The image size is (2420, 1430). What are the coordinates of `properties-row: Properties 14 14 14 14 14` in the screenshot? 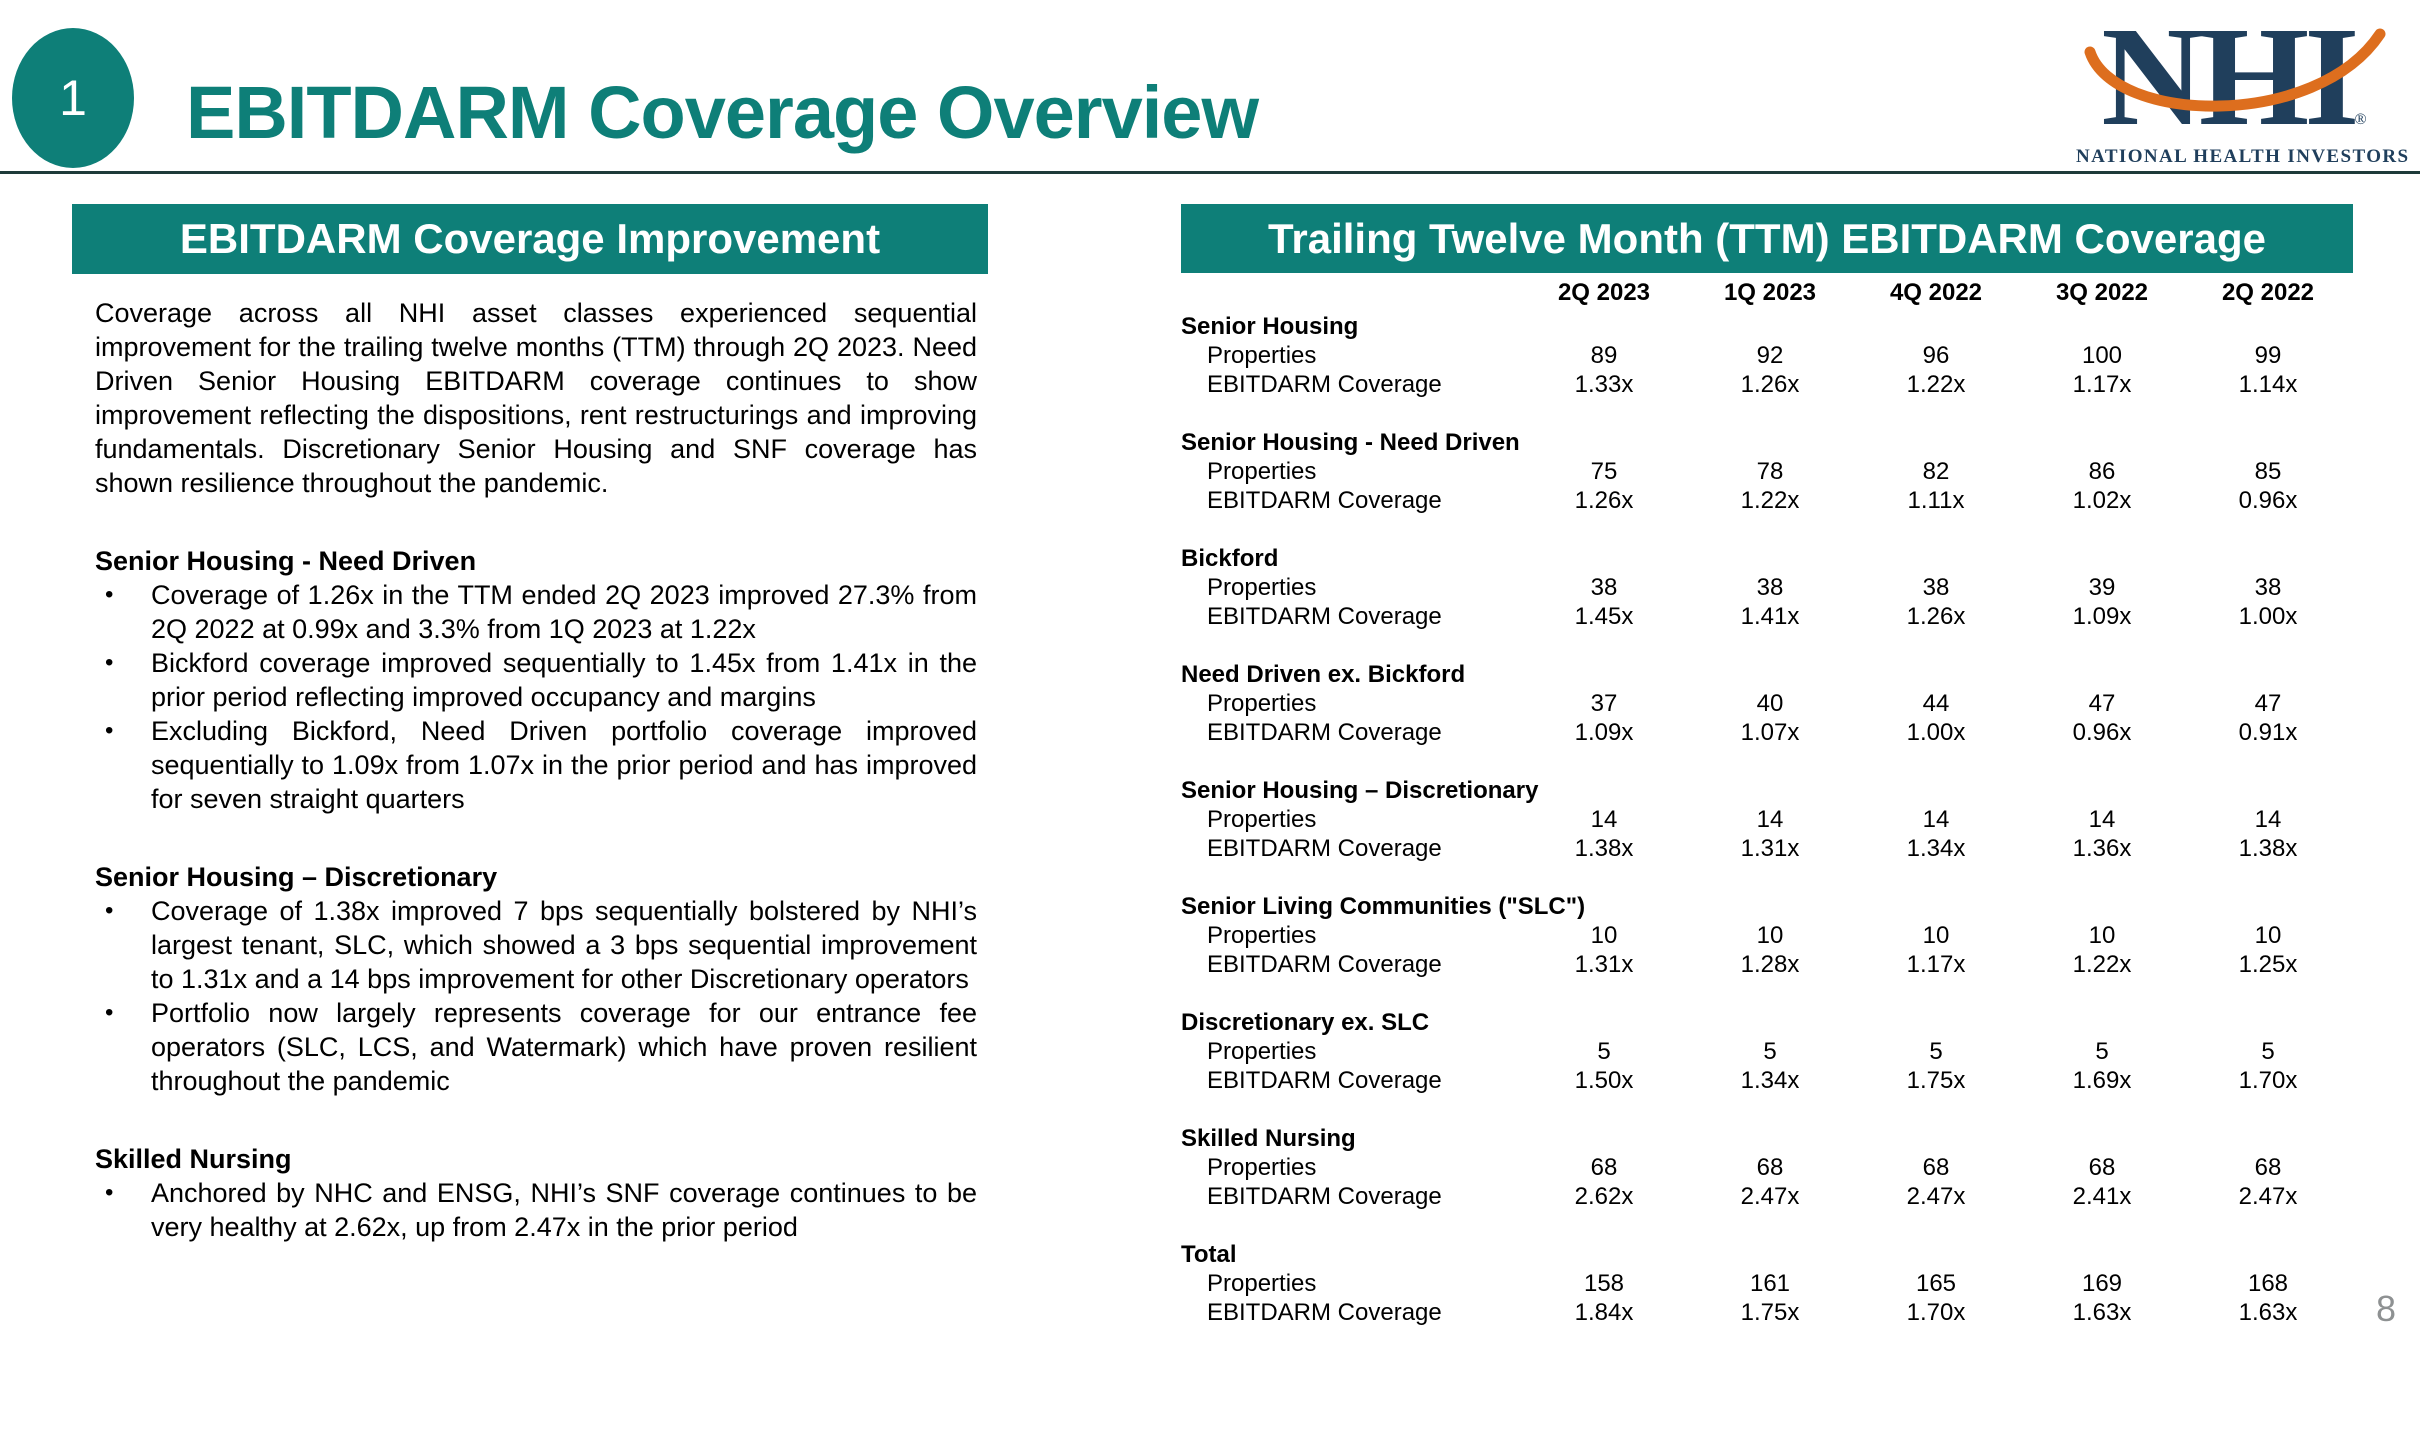 It's located at (1766, 819).